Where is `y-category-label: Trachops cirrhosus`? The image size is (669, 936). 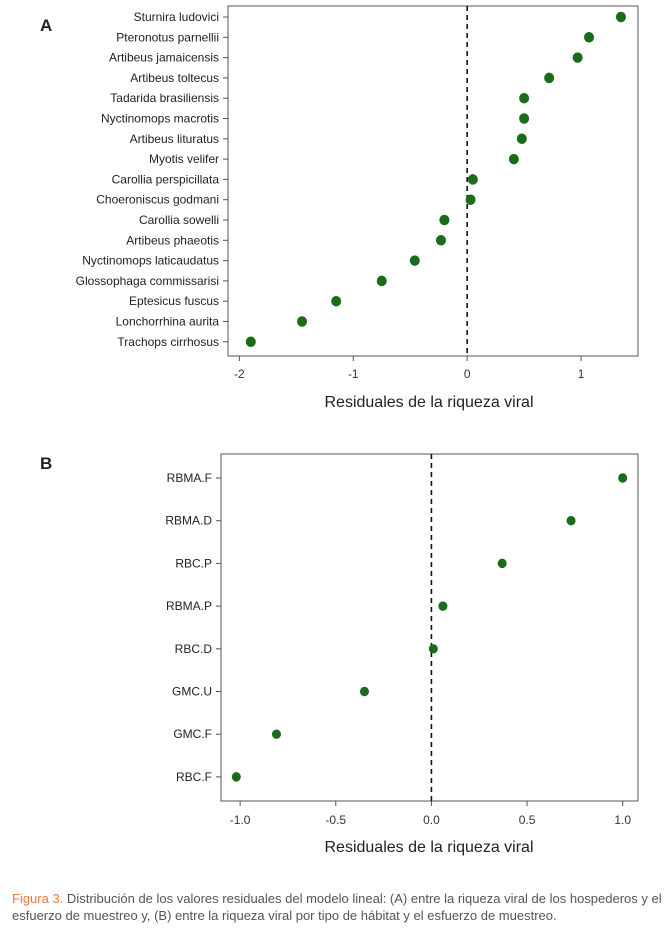
y-category-label: Trachops cirrhosus is located at coordinates (168, 342).